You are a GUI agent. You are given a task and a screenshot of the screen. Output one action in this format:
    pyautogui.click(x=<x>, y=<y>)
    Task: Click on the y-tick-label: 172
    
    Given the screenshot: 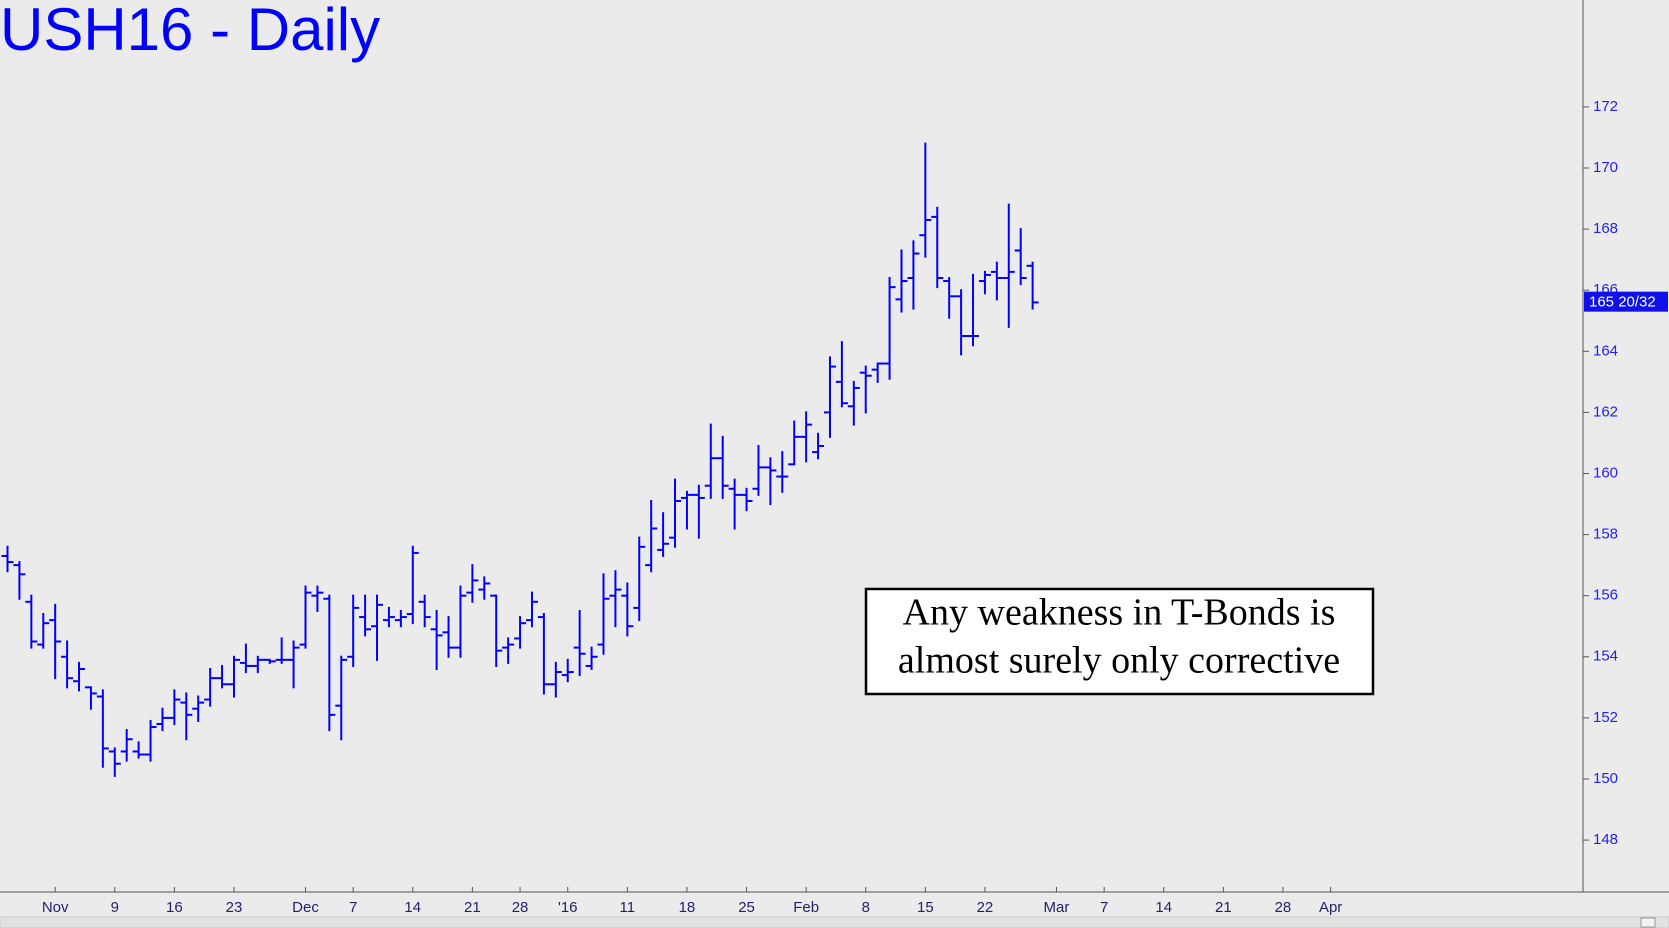 What is the action you would take?
    pyautogui.click(x=1605, y=106)
    